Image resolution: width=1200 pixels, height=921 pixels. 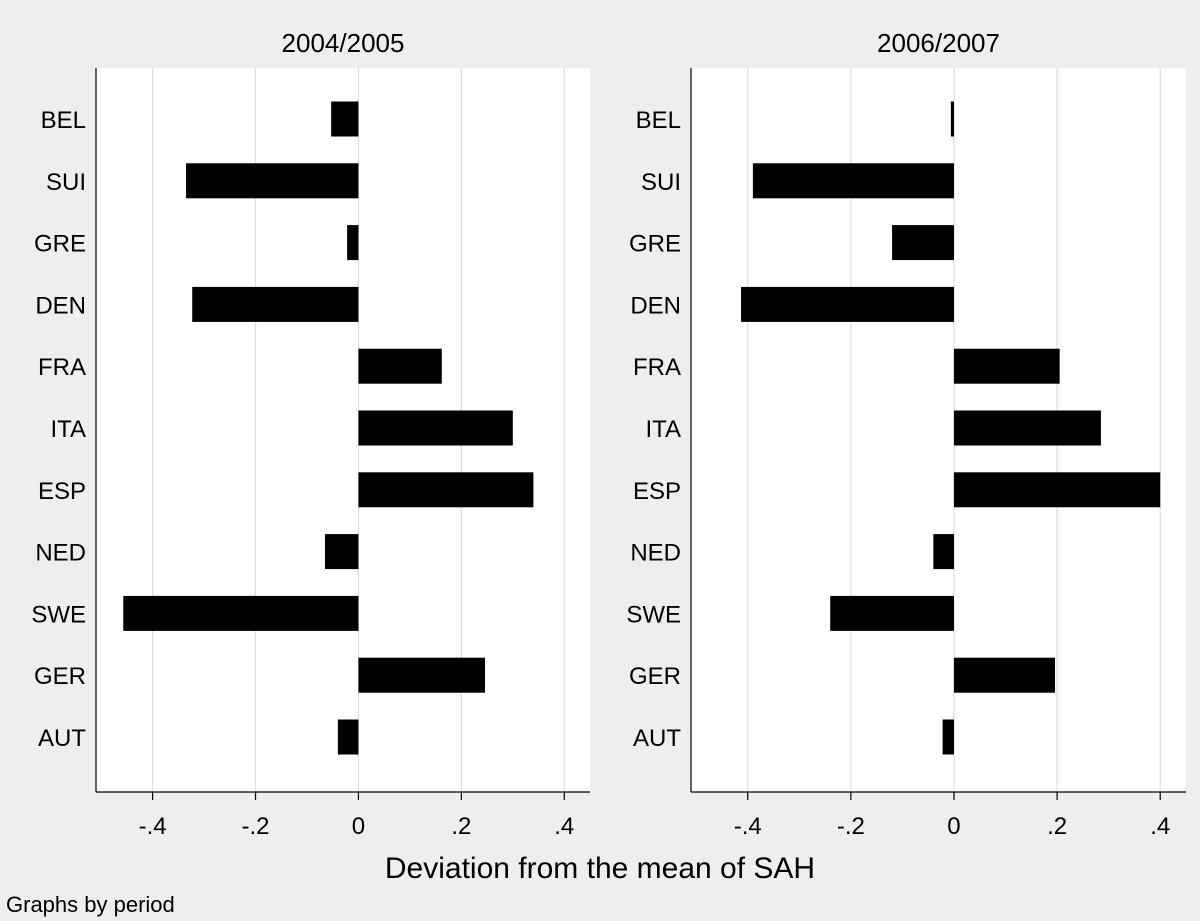 What do you see at coordinates (343, 43) in the screenshot?
I see `panel-title: 2004/2005` at bounding box center [343, 43].